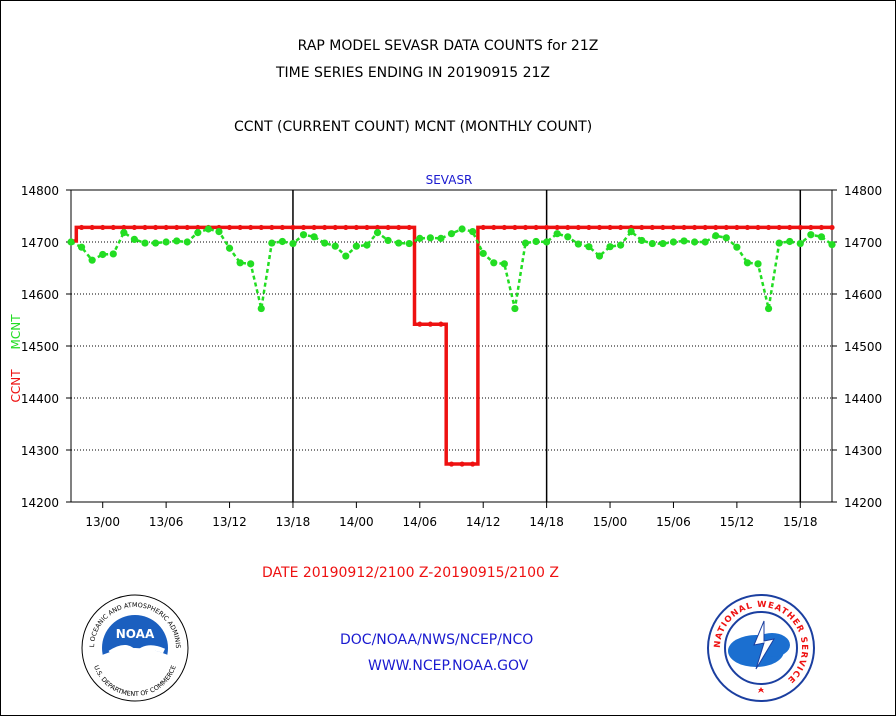 The width and height of the screenshot is (896, 716). Describe the element at coordinates (863, 399) in the screenshot. I see `y-tick-label-right: 14400` at that location.